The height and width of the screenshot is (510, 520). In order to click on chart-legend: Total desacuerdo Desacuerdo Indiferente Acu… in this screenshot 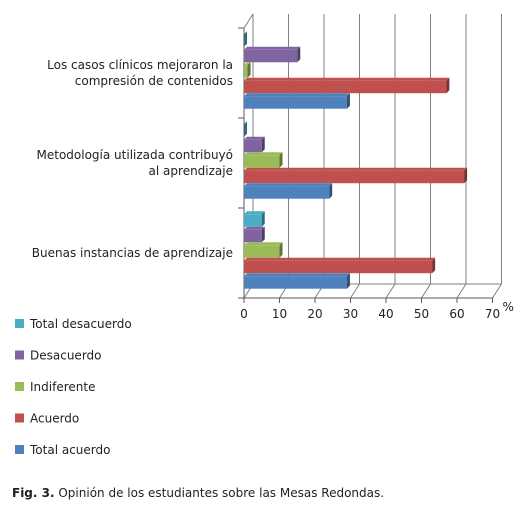, I will do `click(73, 387)`.